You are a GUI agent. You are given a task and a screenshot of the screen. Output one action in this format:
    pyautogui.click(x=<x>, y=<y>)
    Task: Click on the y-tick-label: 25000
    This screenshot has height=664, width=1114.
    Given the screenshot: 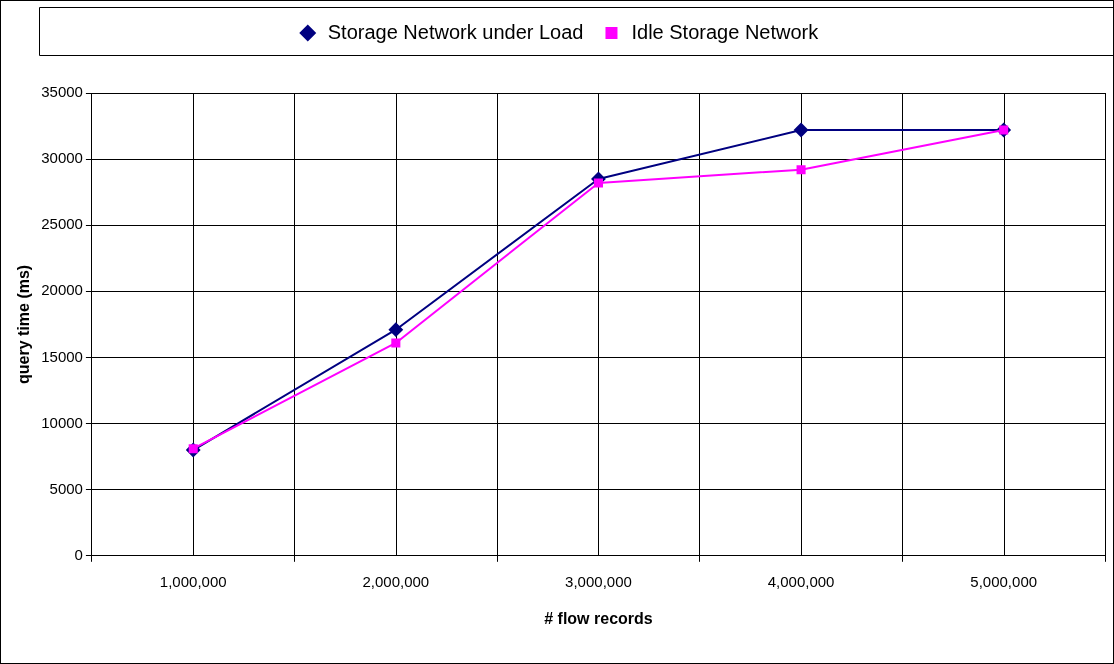 What is the action you would take?
    pyautogui.click(x=62, y=224)
    